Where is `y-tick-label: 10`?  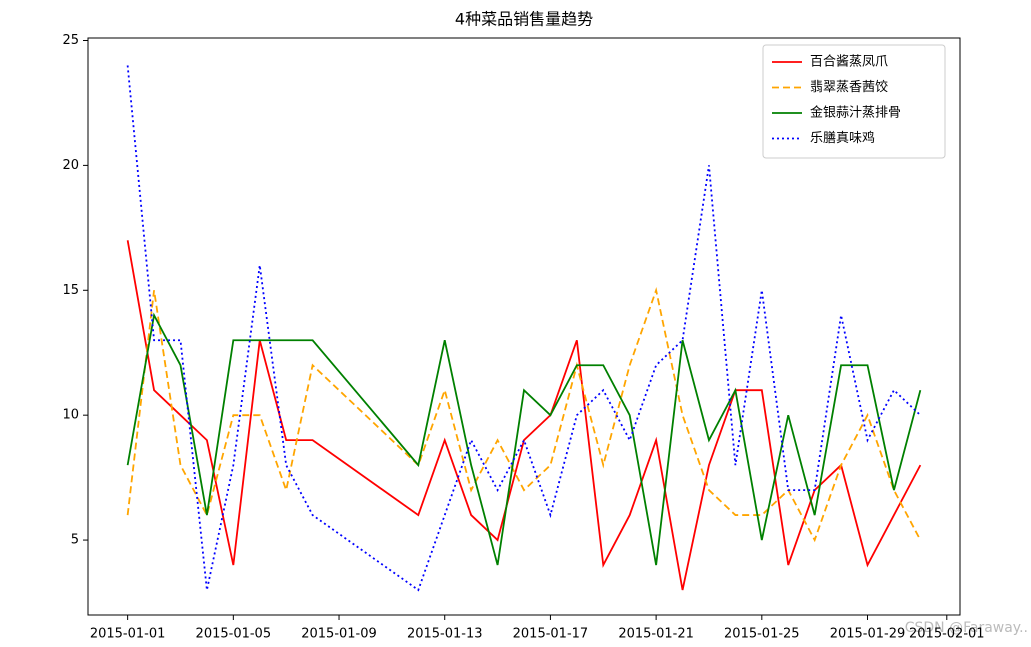 y-tick-label: 10 is located at coordinates (70, 415).